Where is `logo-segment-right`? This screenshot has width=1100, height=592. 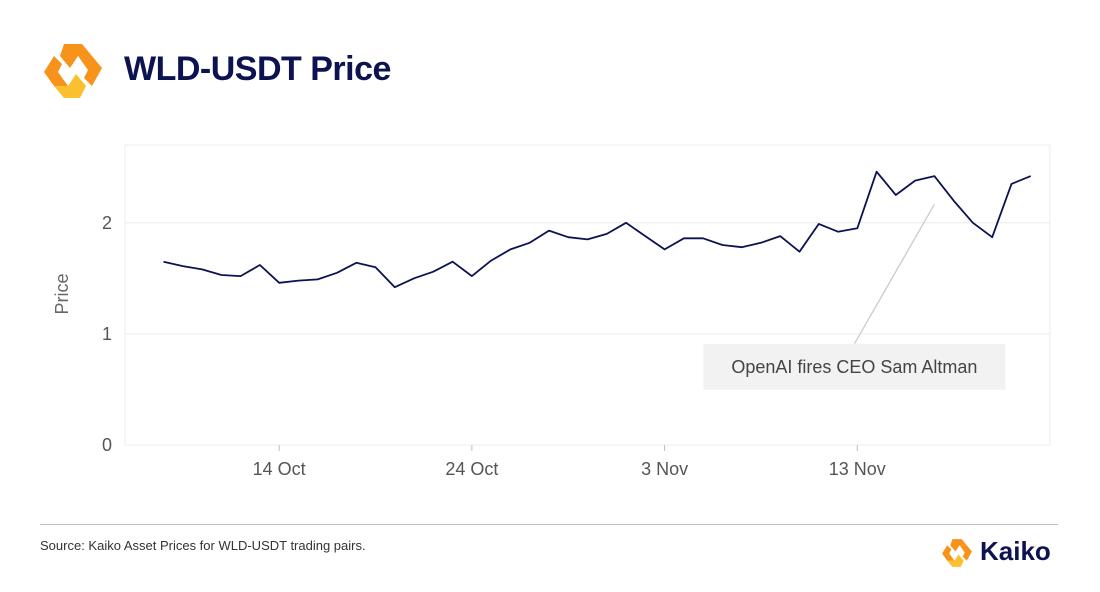
logo-segment-right is located at coordinates (90, 71).